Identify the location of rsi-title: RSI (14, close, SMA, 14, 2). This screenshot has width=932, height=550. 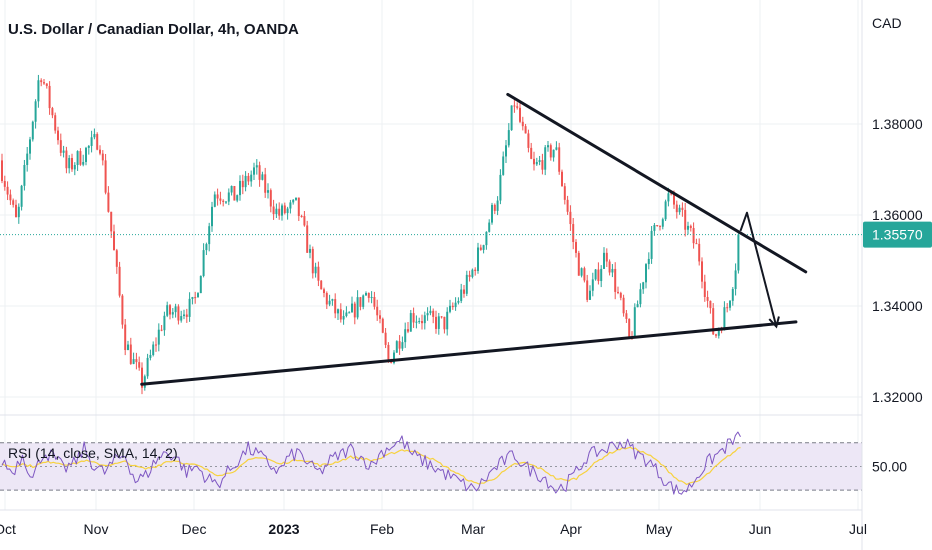
(93, 453).